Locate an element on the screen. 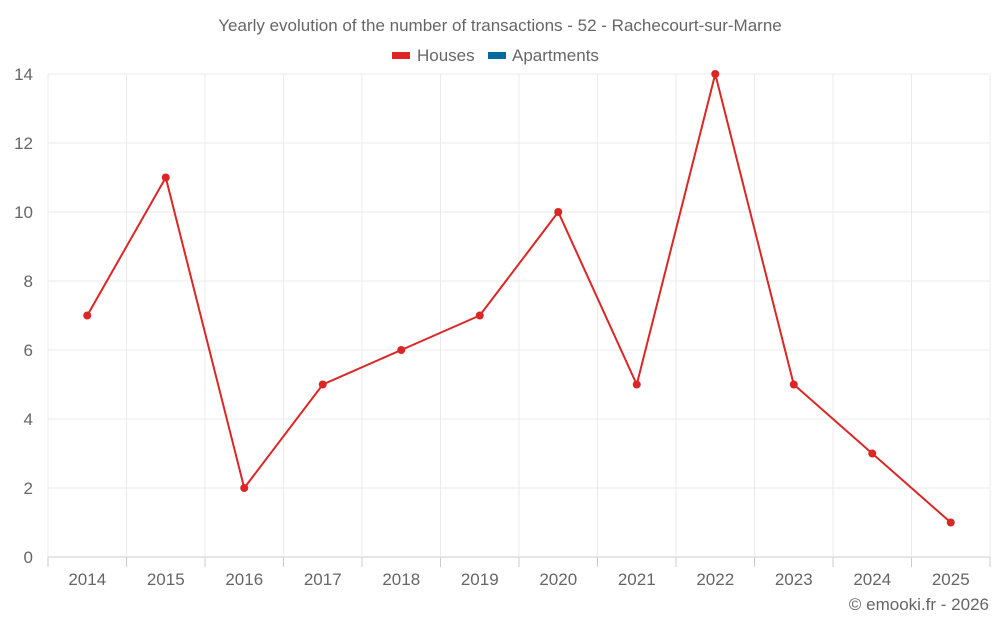 This screenshot has width=1000, height=630. x-tick-label: 2015 is located at coordinates (166, 579).